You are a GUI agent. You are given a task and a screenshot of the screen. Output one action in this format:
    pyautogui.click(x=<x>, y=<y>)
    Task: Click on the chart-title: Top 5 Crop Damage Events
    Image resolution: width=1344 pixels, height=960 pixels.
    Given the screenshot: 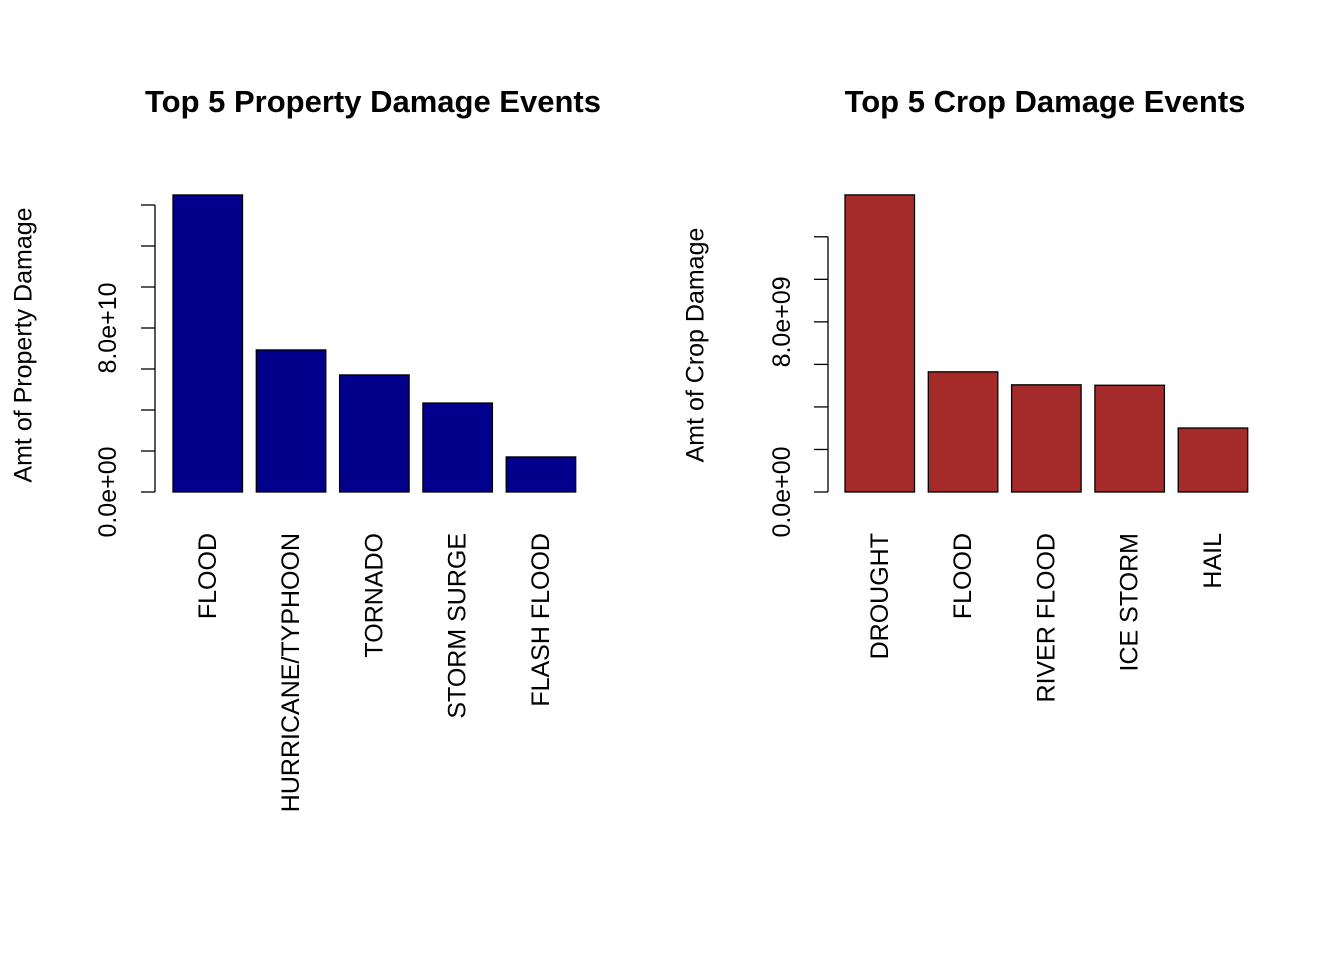 What is the action you would take?
    pyautogui.click(x=1045, y=101)
    